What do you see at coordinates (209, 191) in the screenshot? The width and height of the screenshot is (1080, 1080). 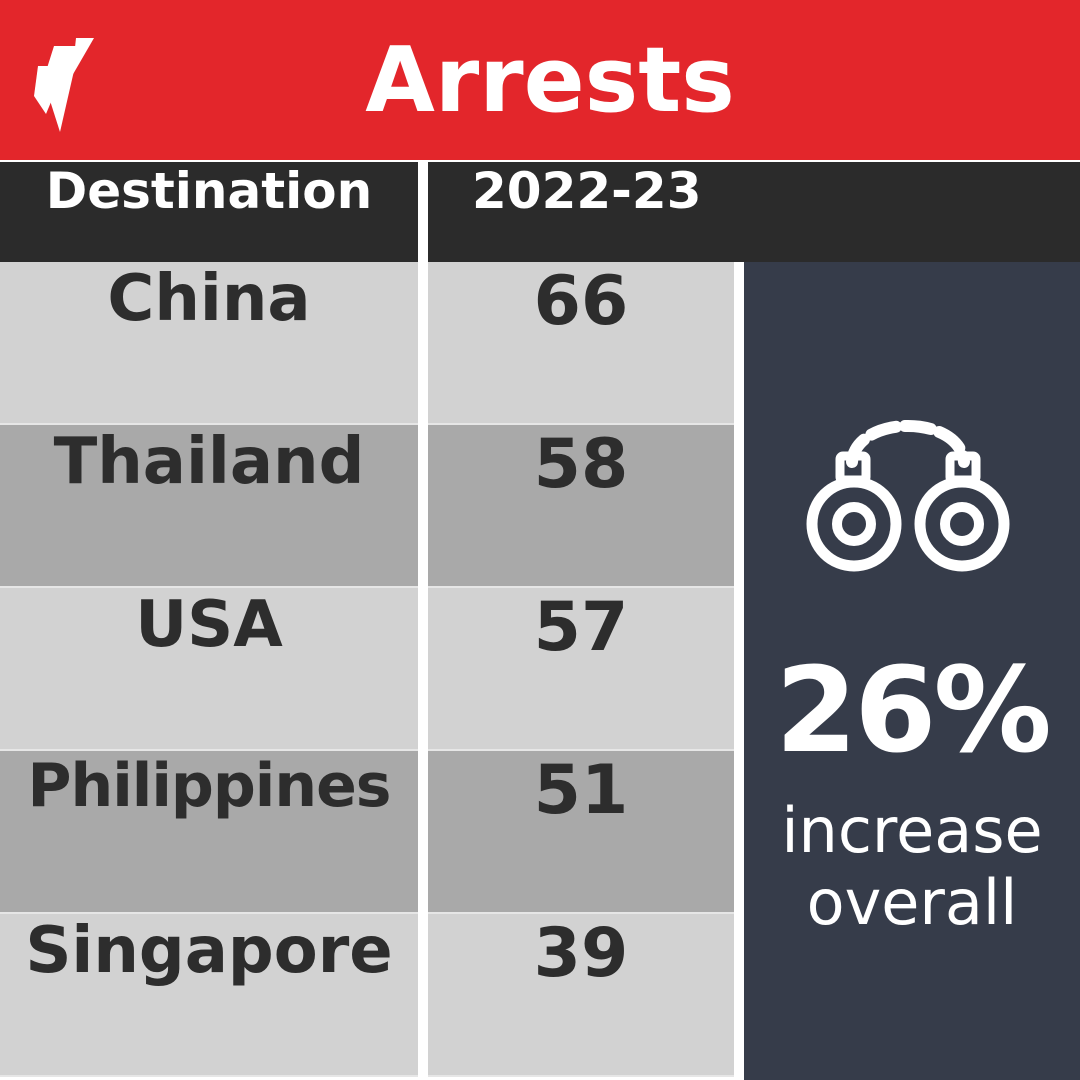 I see `column-header-destination: Destination` at bounding box center [209, 191].